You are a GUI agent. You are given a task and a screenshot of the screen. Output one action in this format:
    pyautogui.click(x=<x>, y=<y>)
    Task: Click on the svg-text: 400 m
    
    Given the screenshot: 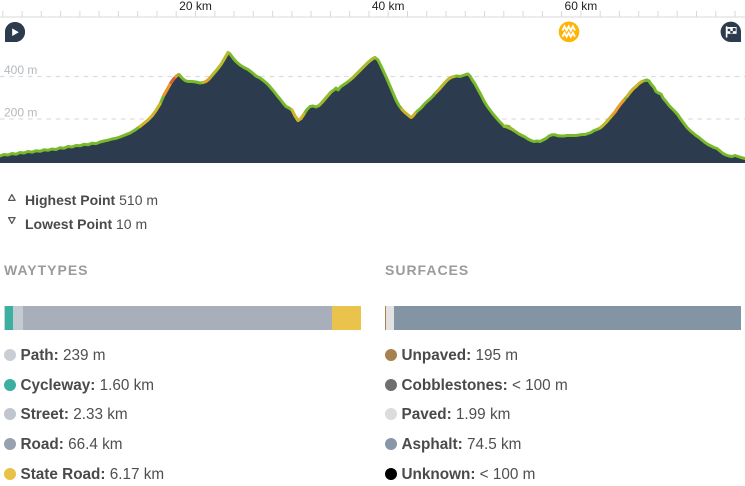 What is the action you would take?
    pyautogui.click(x=20, y=70)
    